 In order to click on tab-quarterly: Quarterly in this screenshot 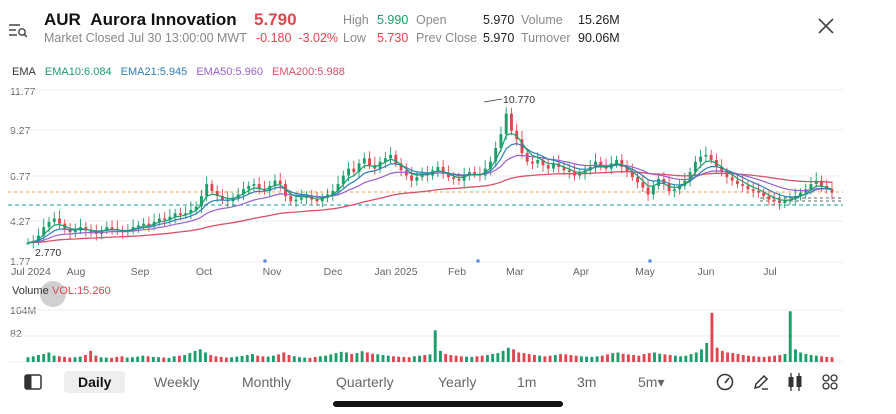, I will do `click(365, 382)`.